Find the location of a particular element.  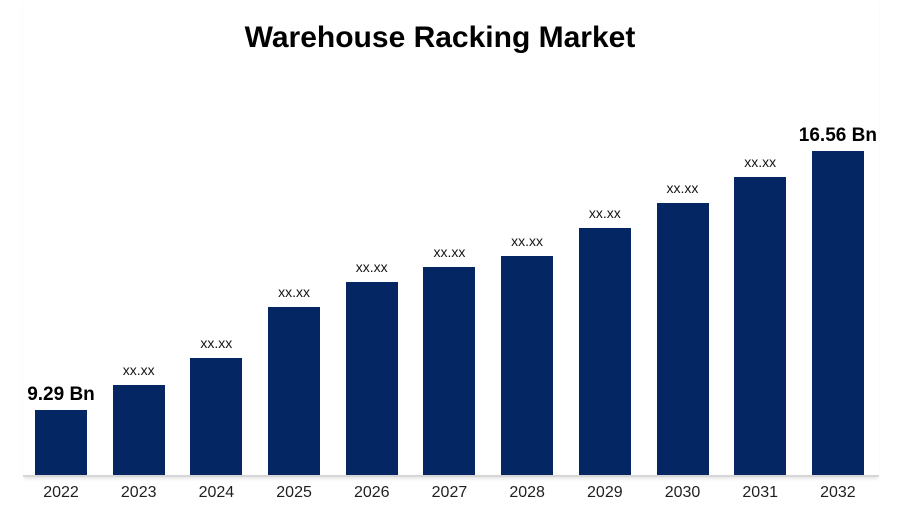

bar-column: 16.56 Bn is located at coordinates (838, 299).